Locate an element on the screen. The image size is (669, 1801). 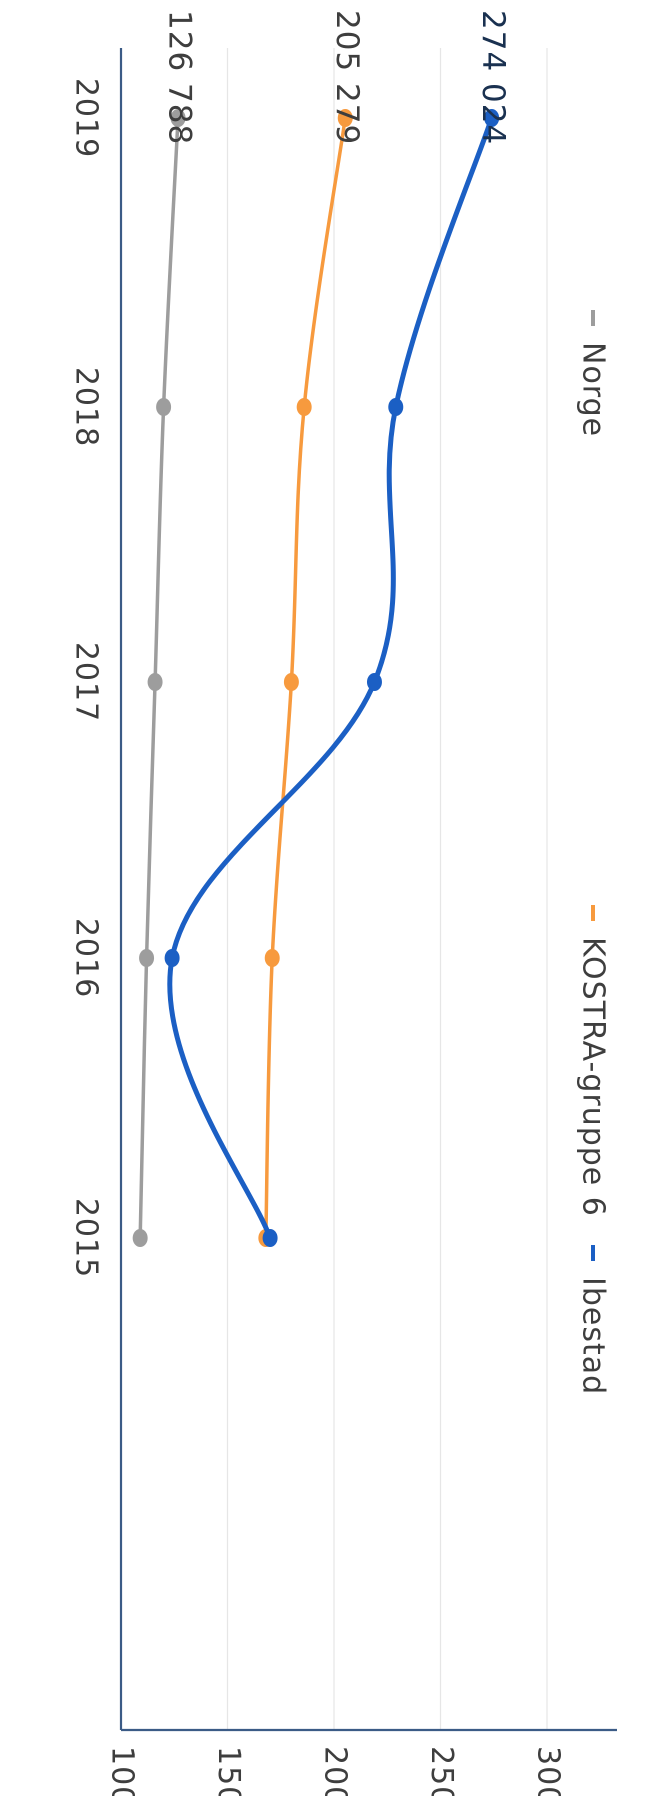
y-tick-label: 300 000 is located at coordinates (548, 1771).